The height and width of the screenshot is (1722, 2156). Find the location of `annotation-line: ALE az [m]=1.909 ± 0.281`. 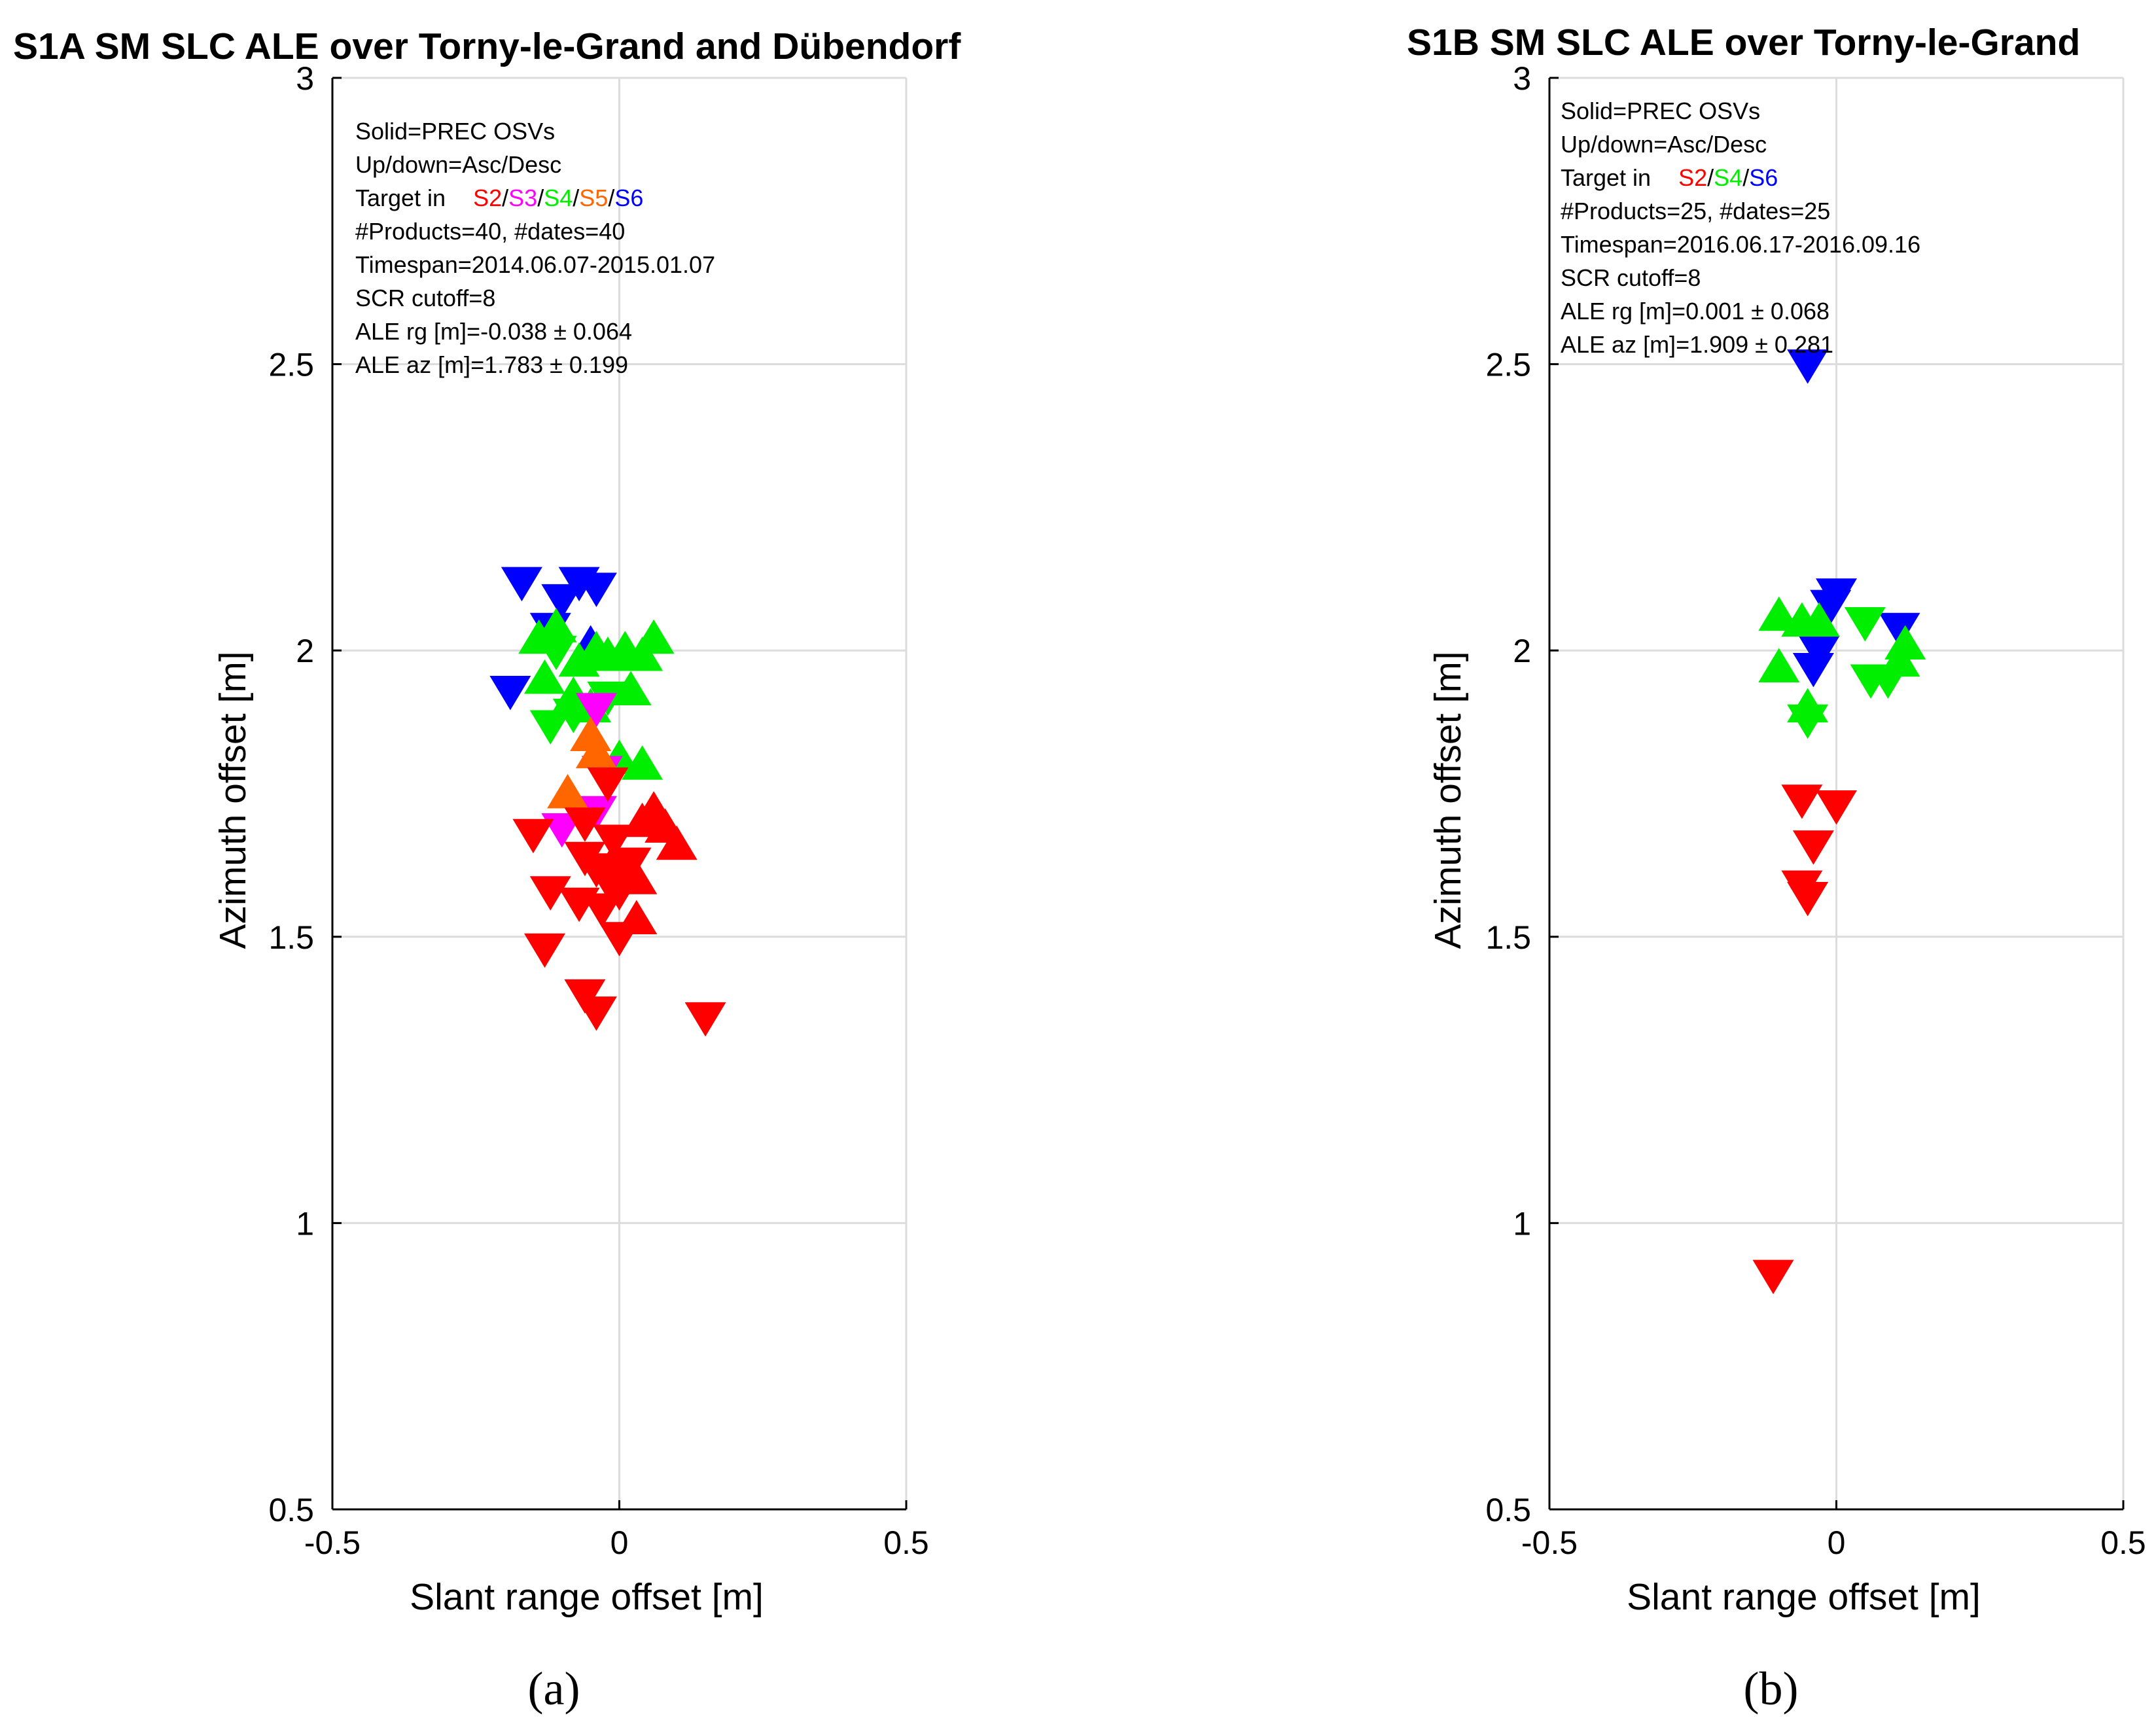

annotation-line: ALE az [m]=1.909 ± 0.281 is located at coordinates (1697, 345).